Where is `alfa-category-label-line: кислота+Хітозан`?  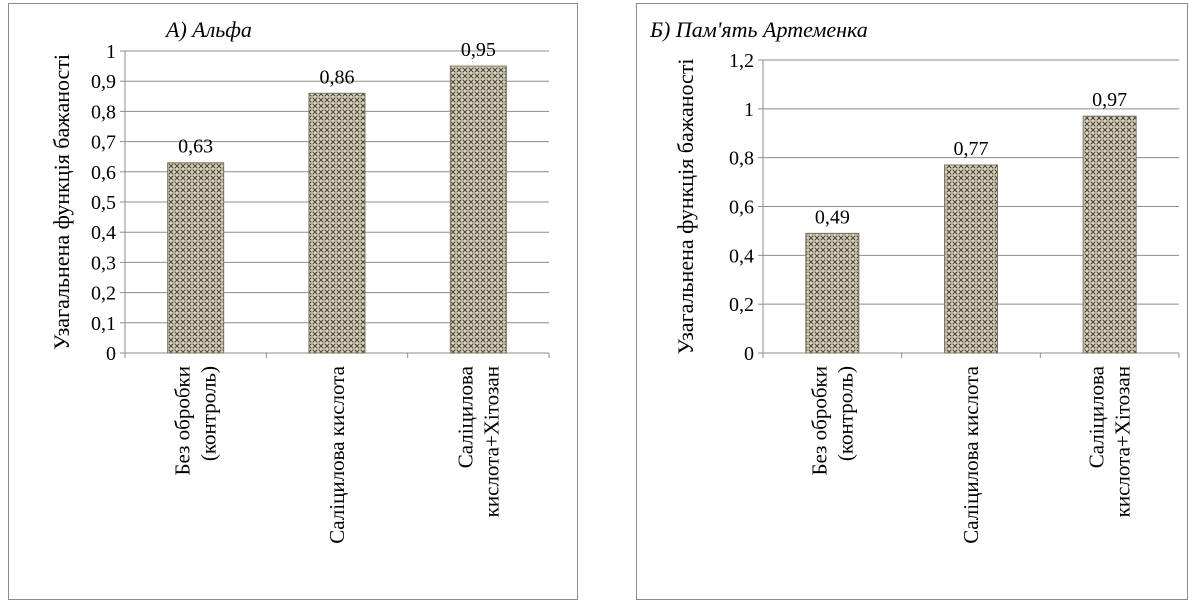 alfa-category-label-line: кислота+Хітозан is located at coordinates (491, 441).